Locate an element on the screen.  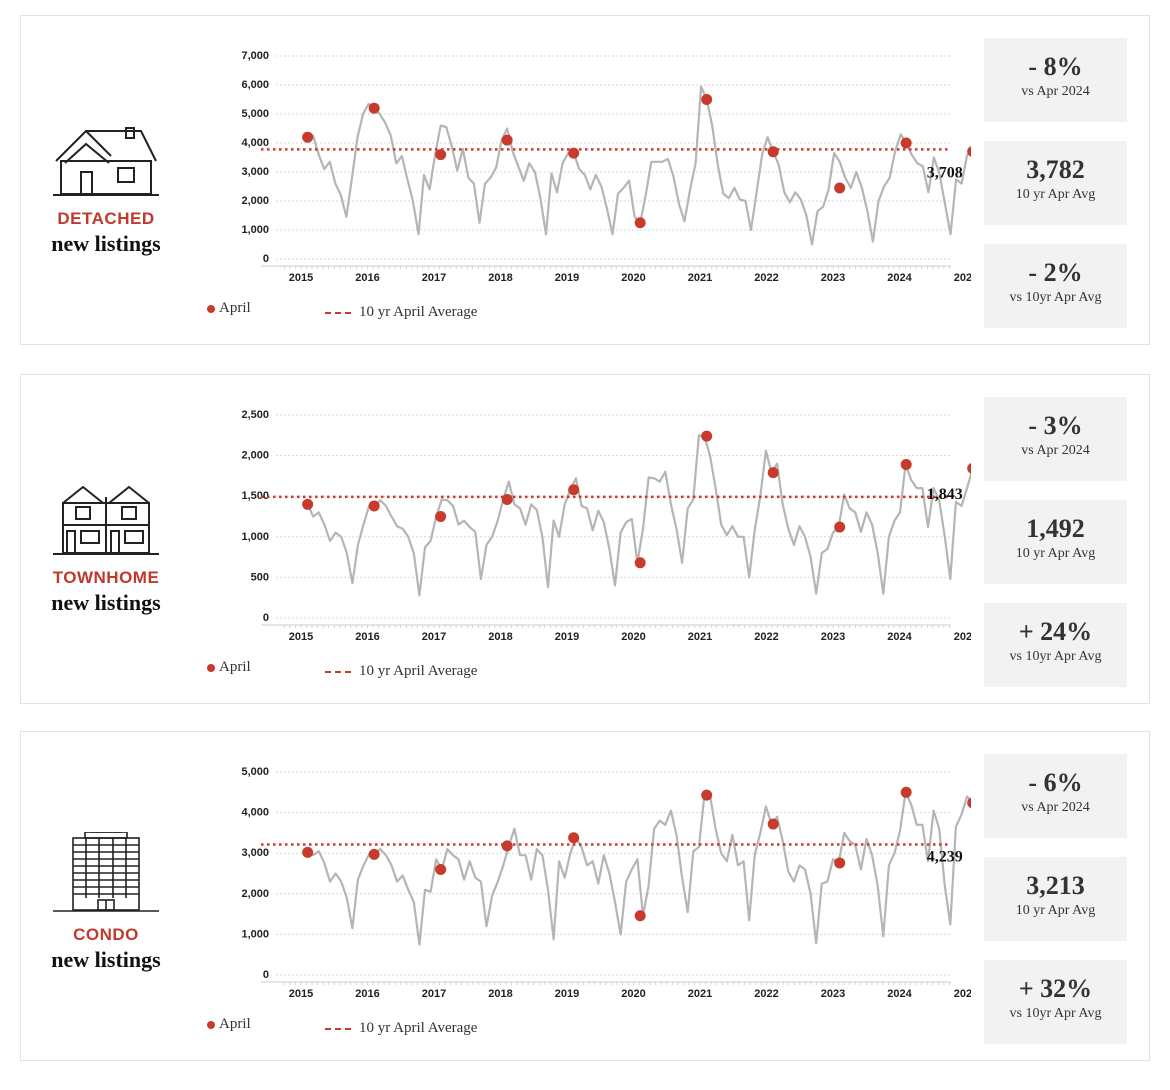
april-legend-label: April is located at coordinates (235, 1024).